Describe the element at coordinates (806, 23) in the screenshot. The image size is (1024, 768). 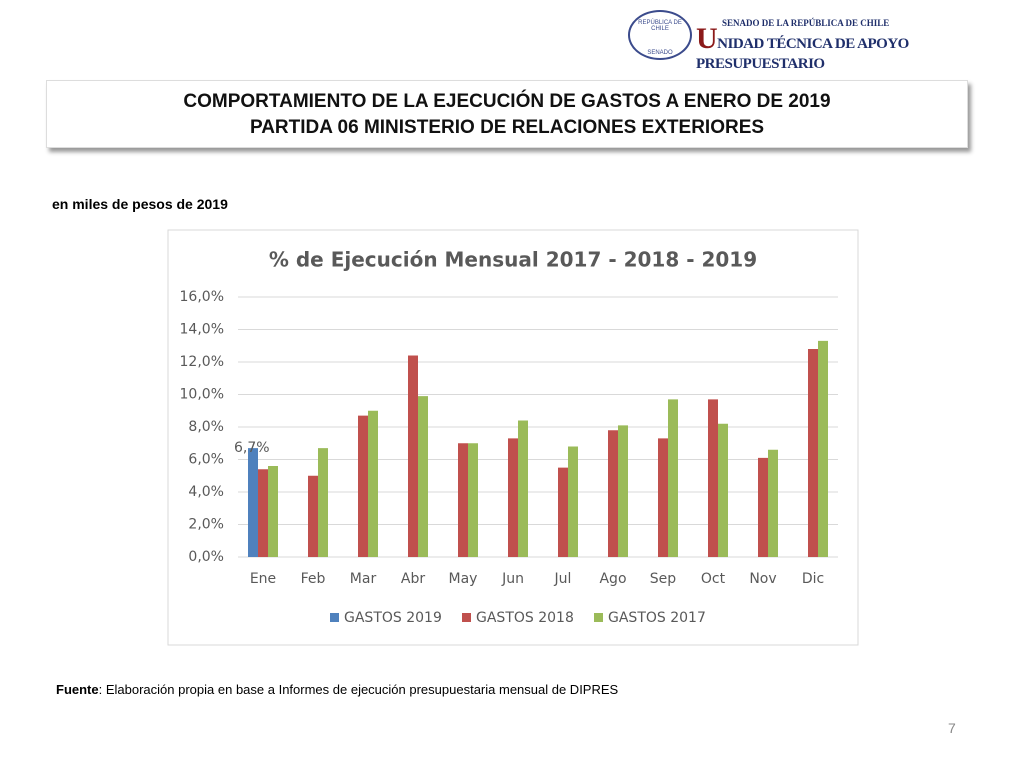
I see `org-small: SENADO DE LA REPÚBLICA DE CHILE` at that location.